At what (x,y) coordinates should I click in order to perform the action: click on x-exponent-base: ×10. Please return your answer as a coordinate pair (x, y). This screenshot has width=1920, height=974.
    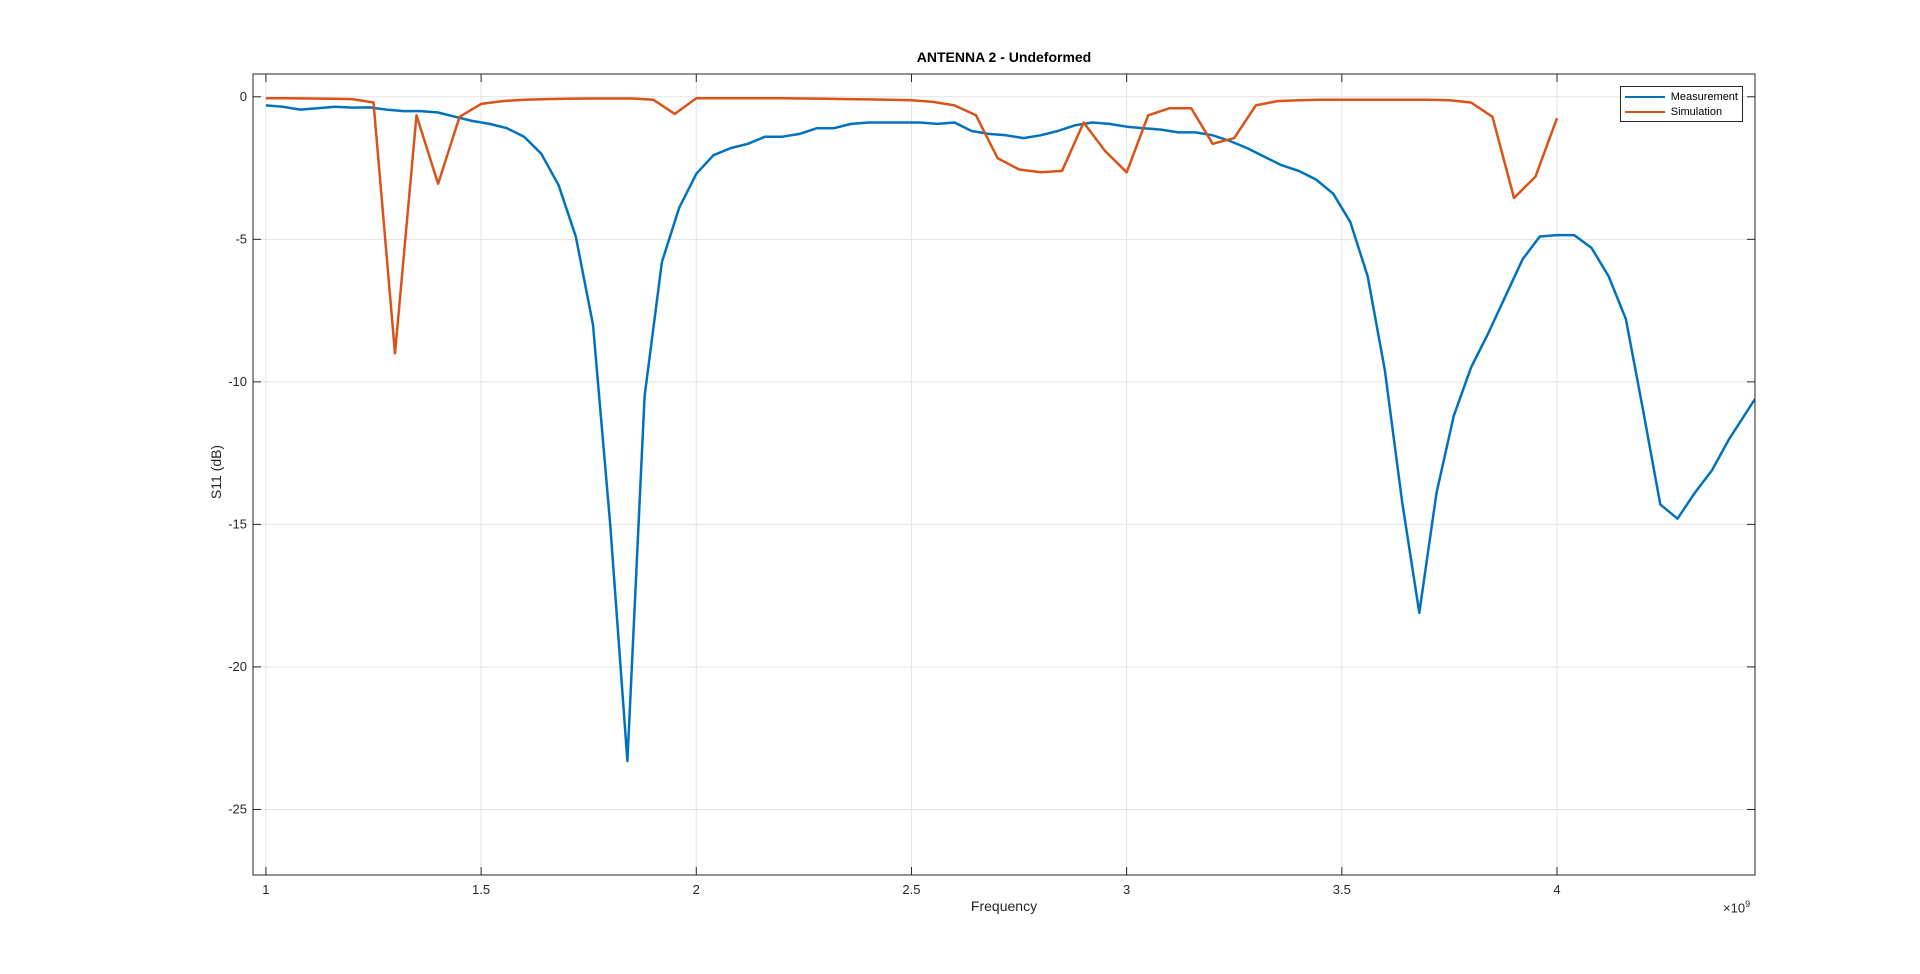
    Looking at the image, I should click on (1734, 908).